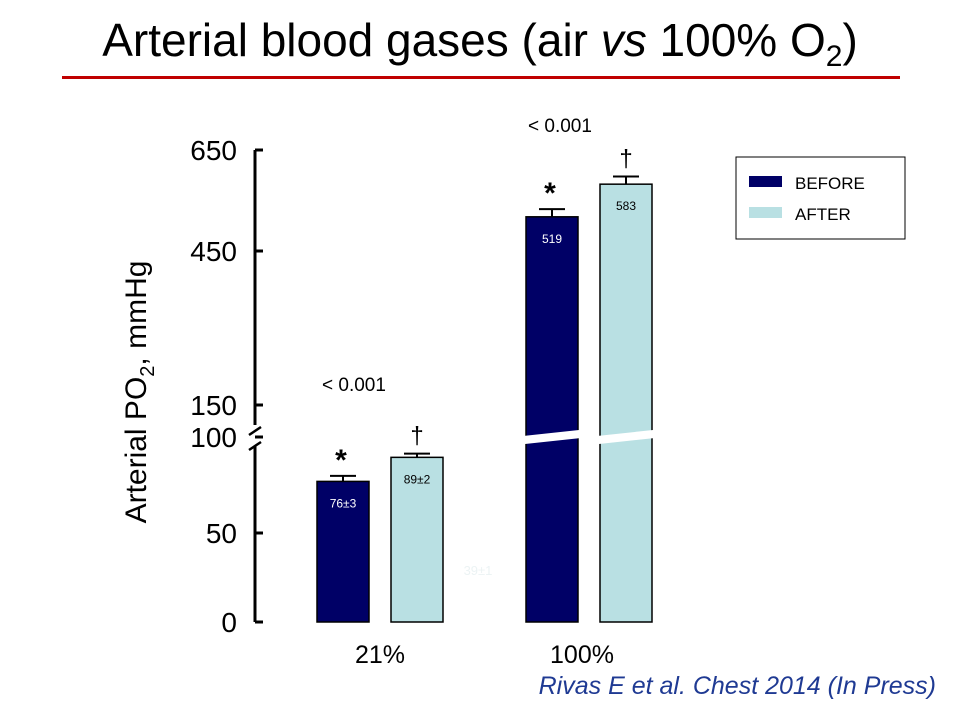 The width and height of the screenshot is (960, 720). What do you see at coordinates (552, 239) in the screenshot?
I see `data-label-before-1: 519` at bounding box center [552, 239].